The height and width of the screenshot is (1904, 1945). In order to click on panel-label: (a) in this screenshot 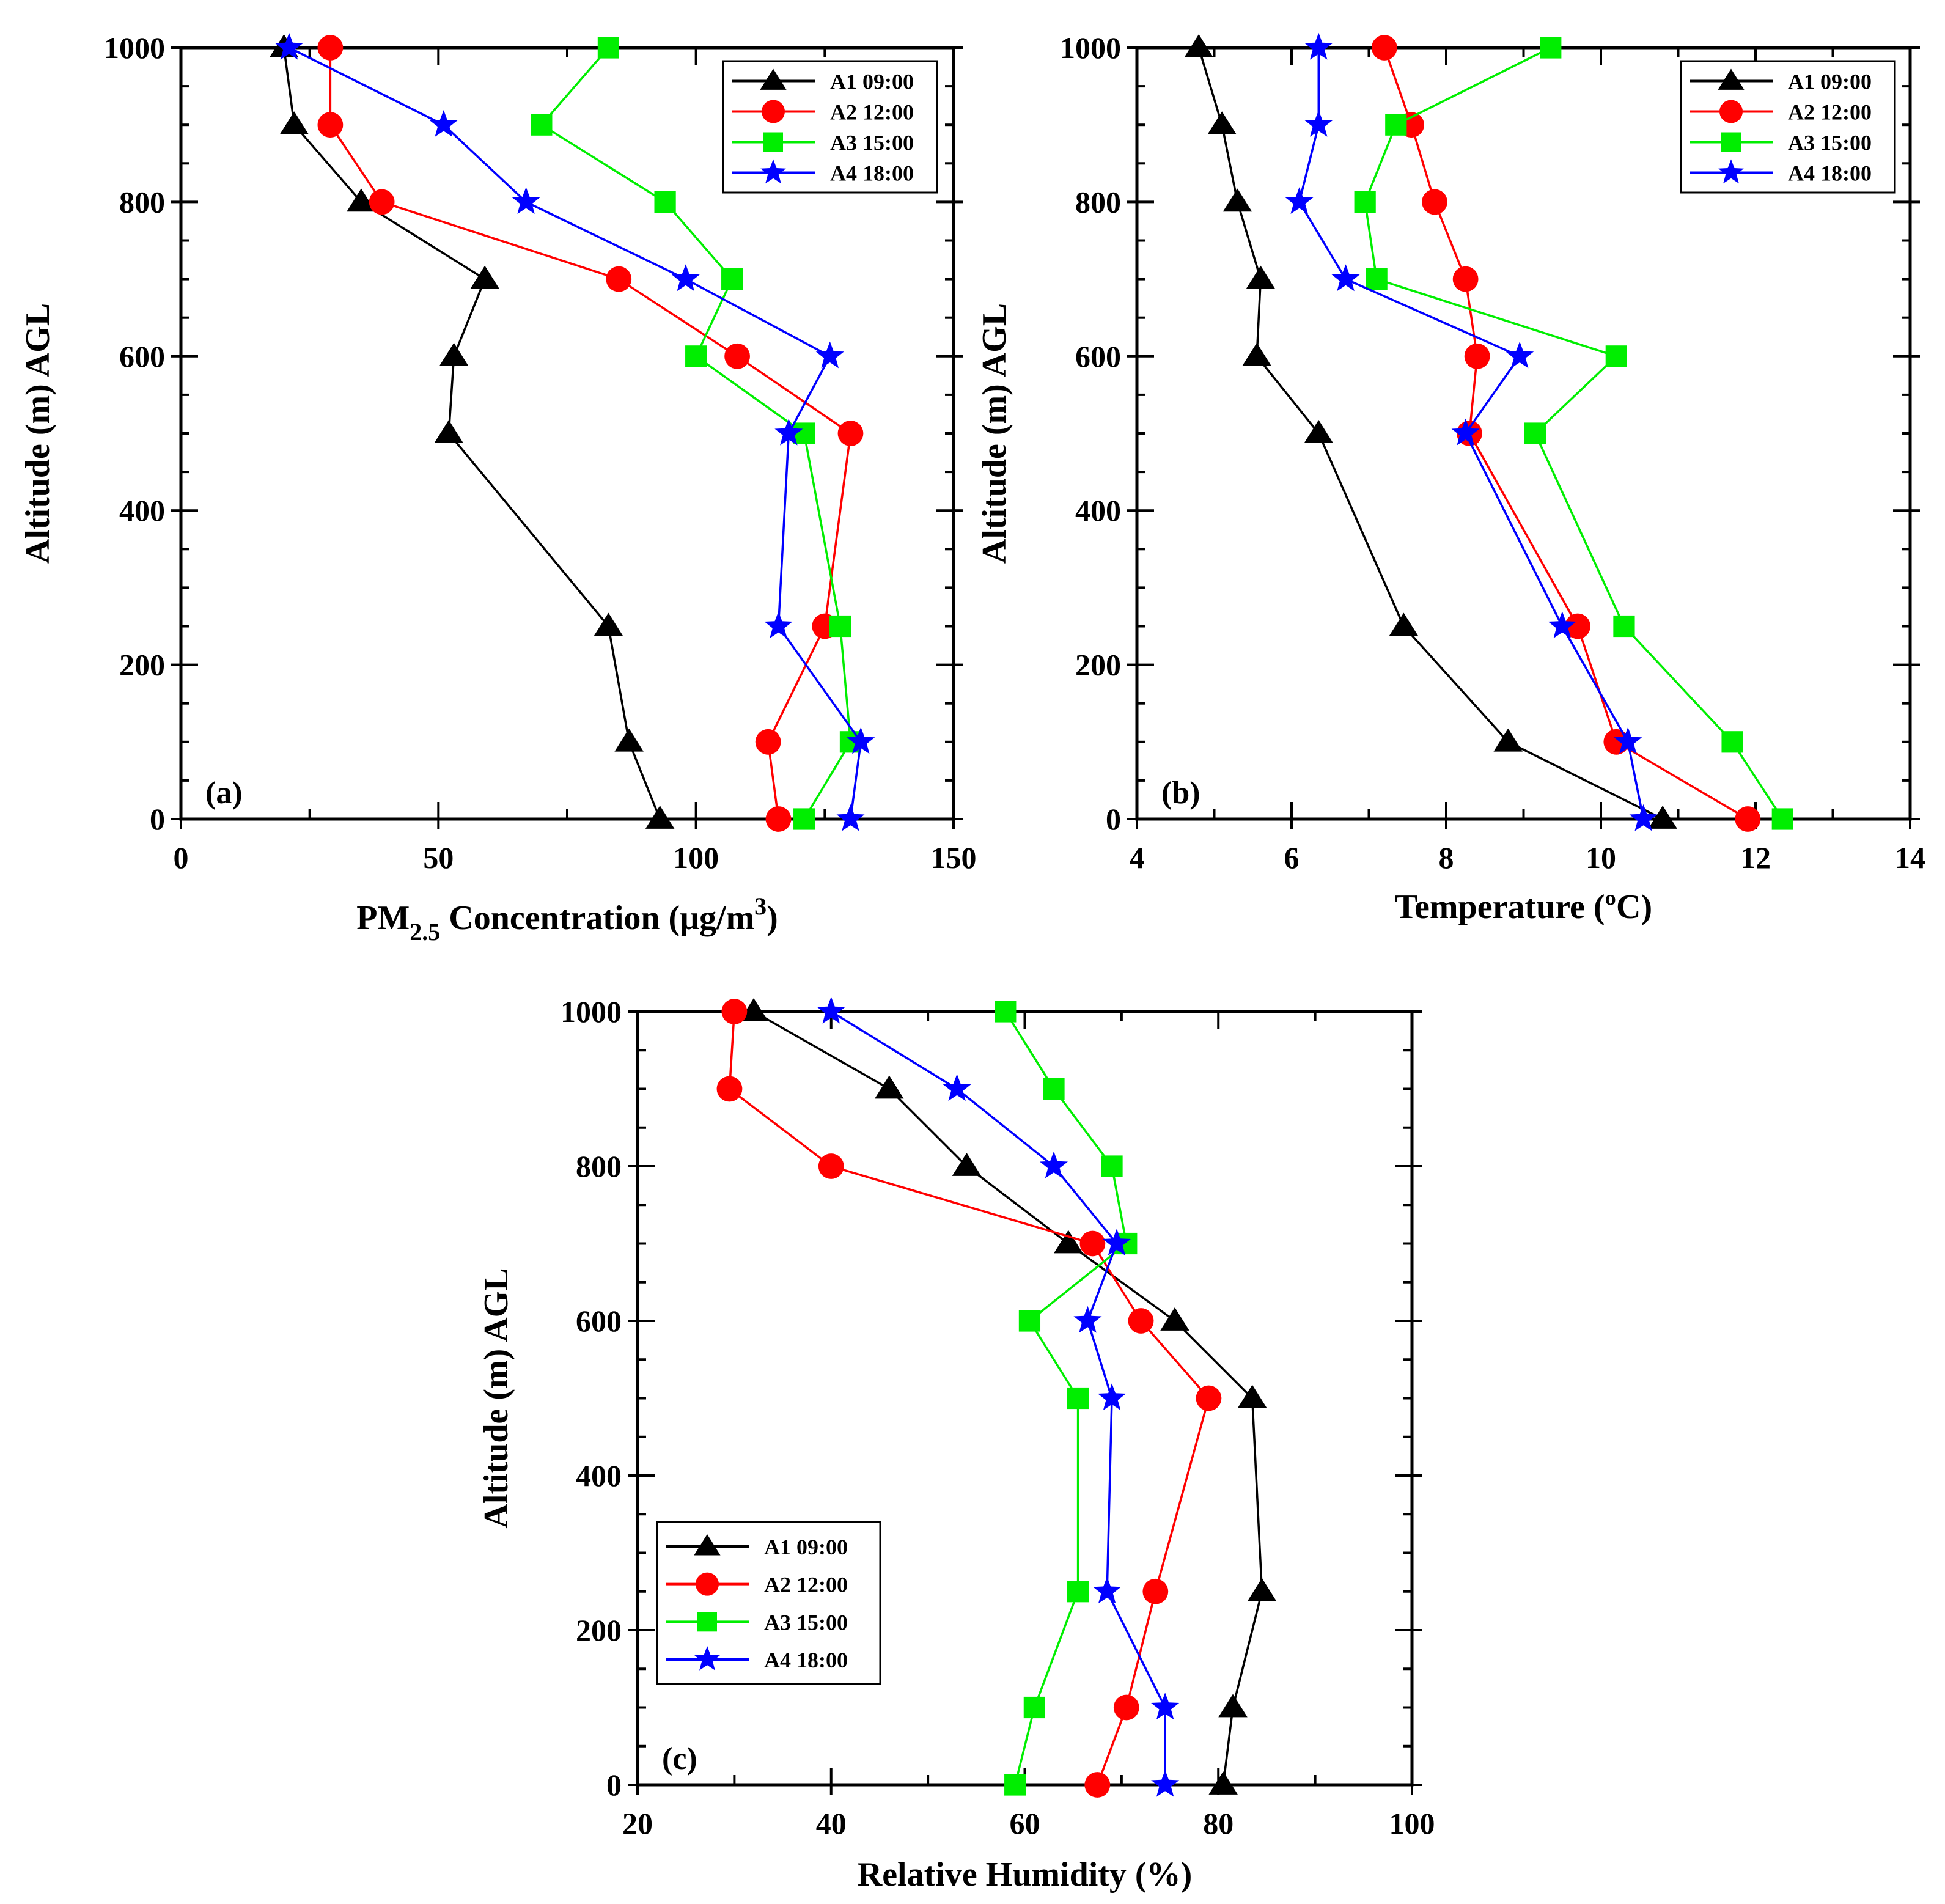, I will do `click(224, 793)`.